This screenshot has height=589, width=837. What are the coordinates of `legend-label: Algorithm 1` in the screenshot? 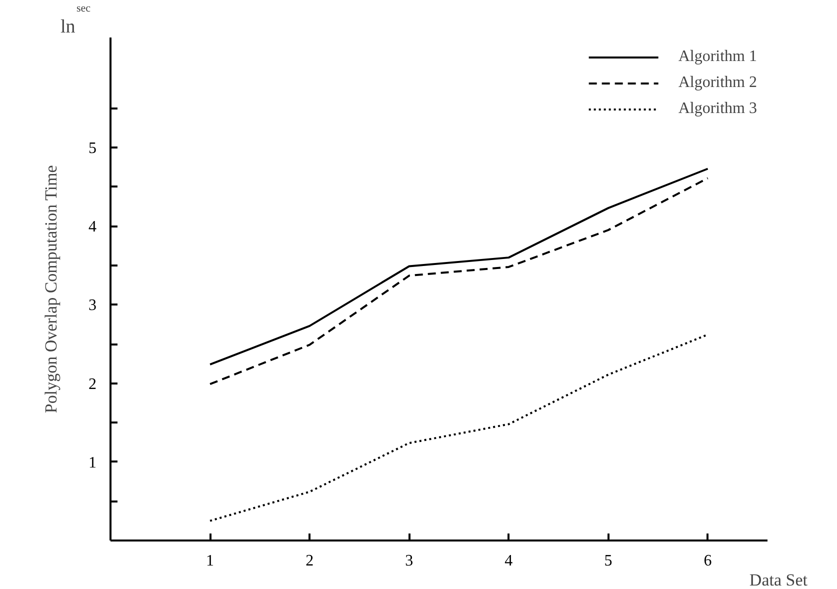 It's located at (717, 57).